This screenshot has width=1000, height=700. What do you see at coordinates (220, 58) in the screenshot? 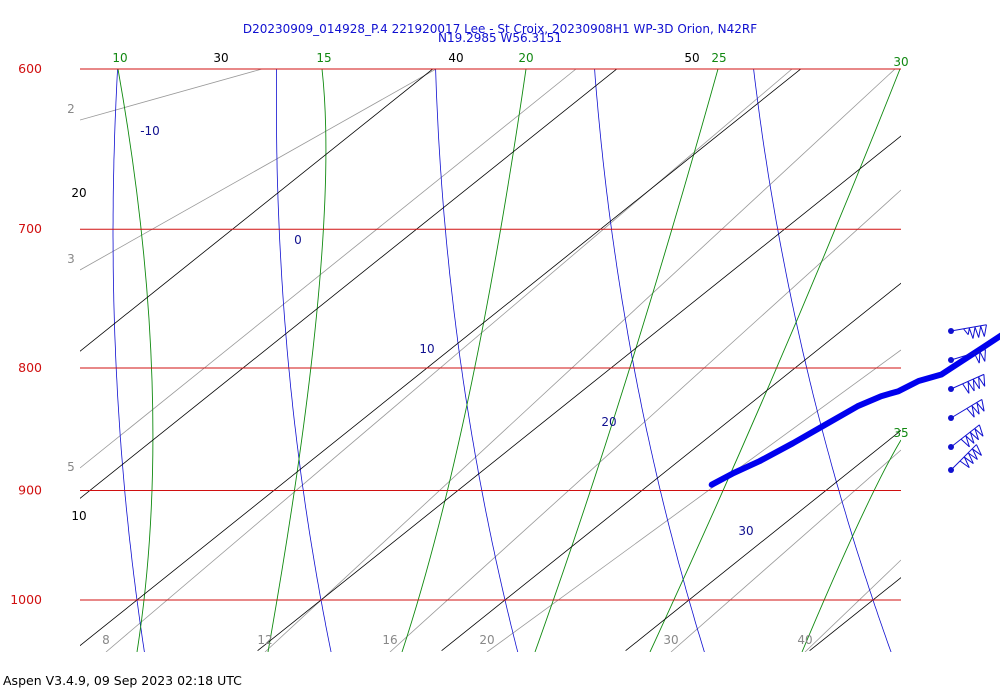
I see `isotherm-label: 30` at bounding box center [220, 58].